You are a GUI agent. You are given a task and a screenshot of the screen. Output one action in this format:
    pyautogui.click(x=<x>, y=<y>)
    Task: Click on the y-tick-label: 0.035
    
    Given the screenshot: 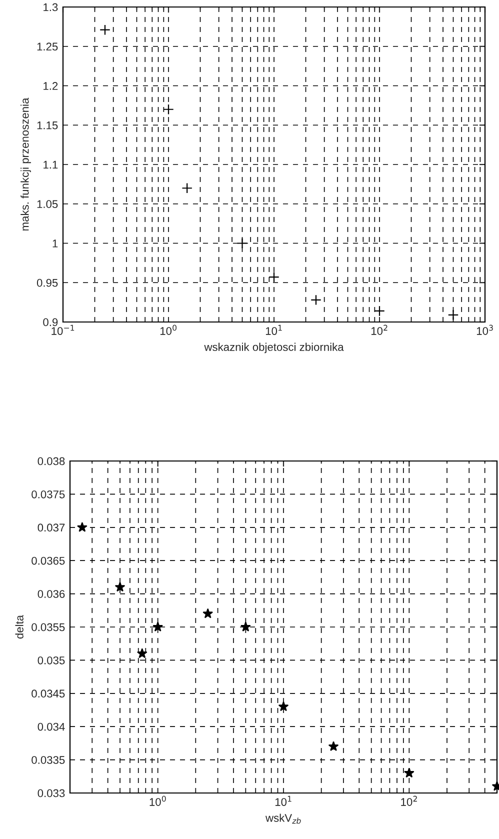 What is the action you would take?
    pyautogui.click(x=51, y=660)
    